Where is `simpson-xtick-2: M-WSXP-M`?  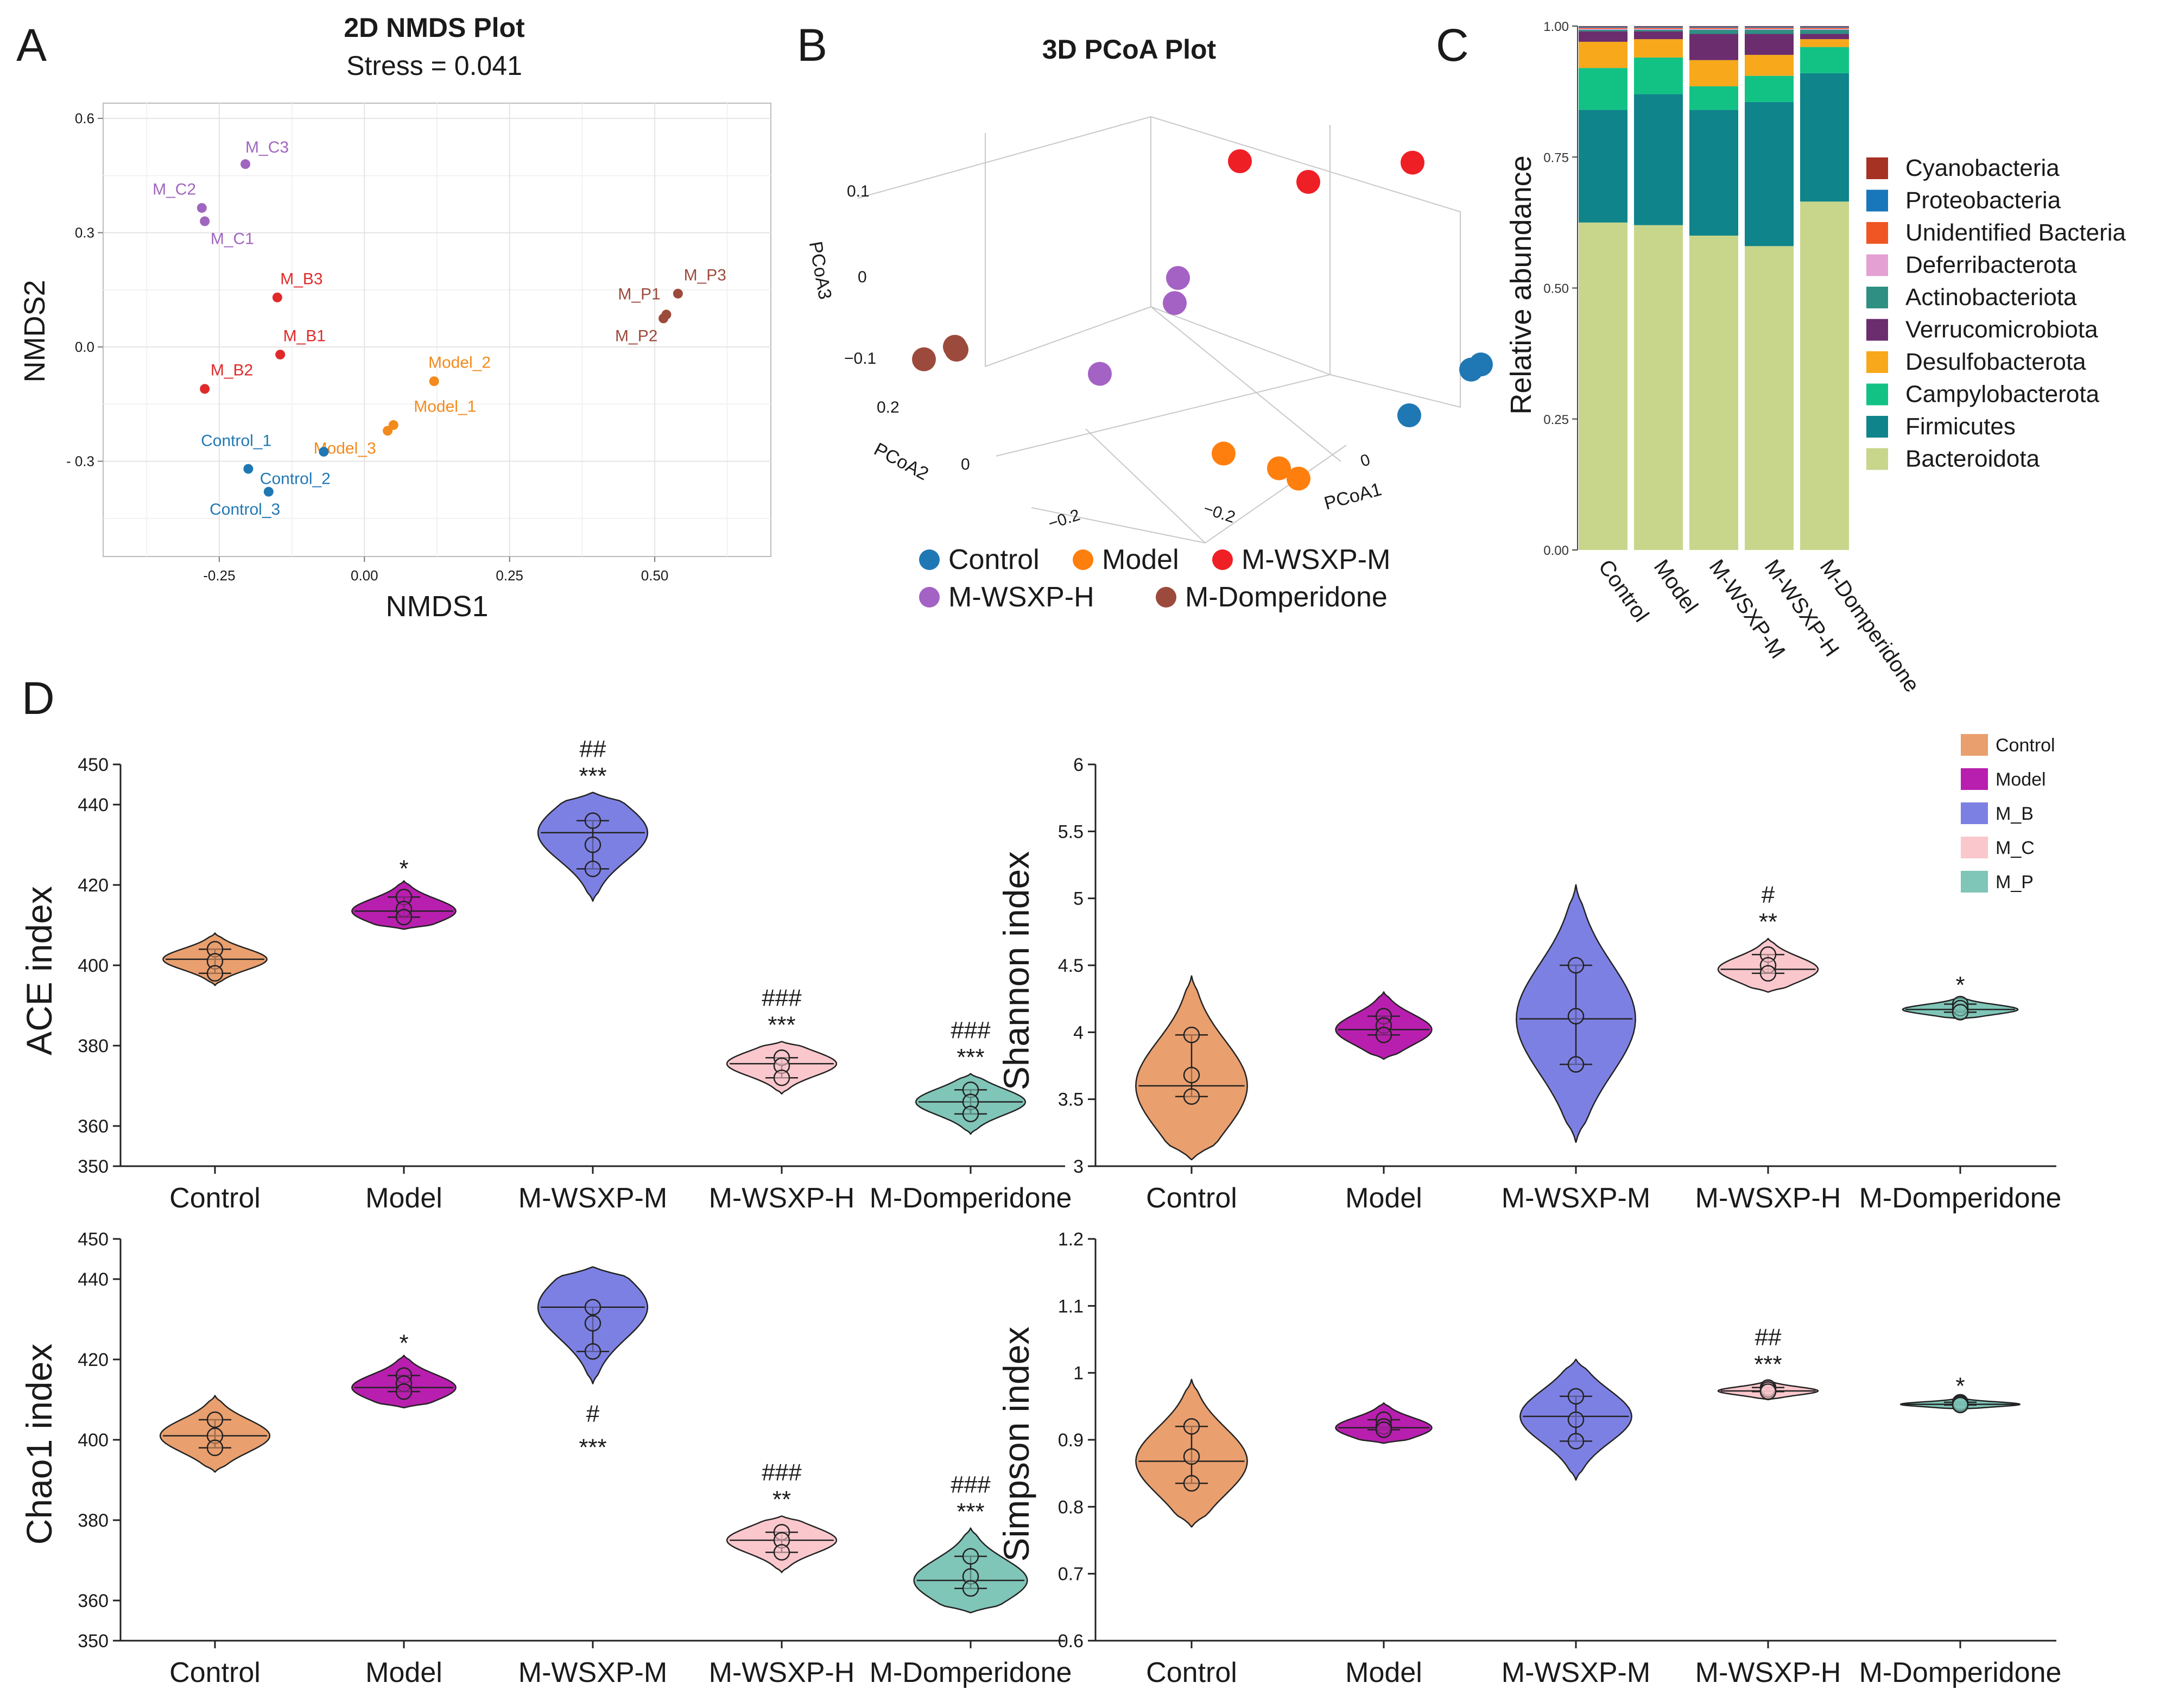 simpson-xtick-2: M-WSXP-M is located at coordinates (1576, 1672).